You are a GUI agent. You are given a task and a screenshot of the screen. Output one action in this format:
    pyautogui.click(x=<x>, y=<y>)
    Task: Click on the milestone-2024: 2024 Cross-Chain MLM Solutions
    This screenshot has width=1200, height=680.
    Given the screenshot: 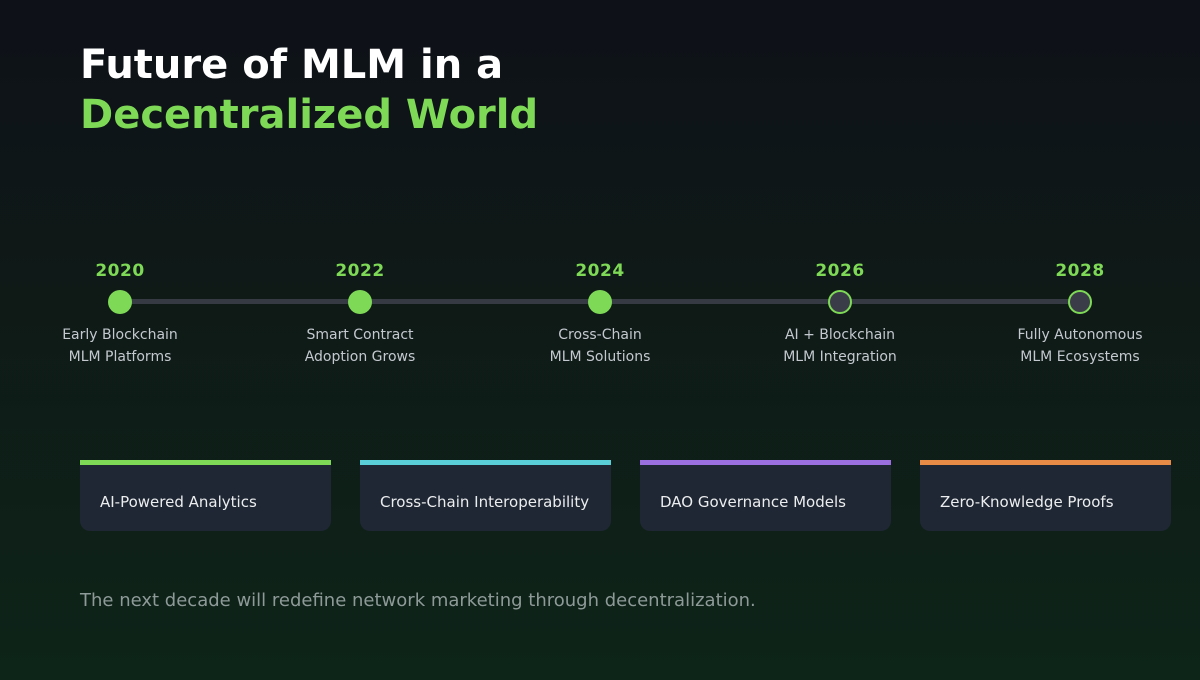 What is the action you would take?
    pyautogui.click(x=600, y=313)
    